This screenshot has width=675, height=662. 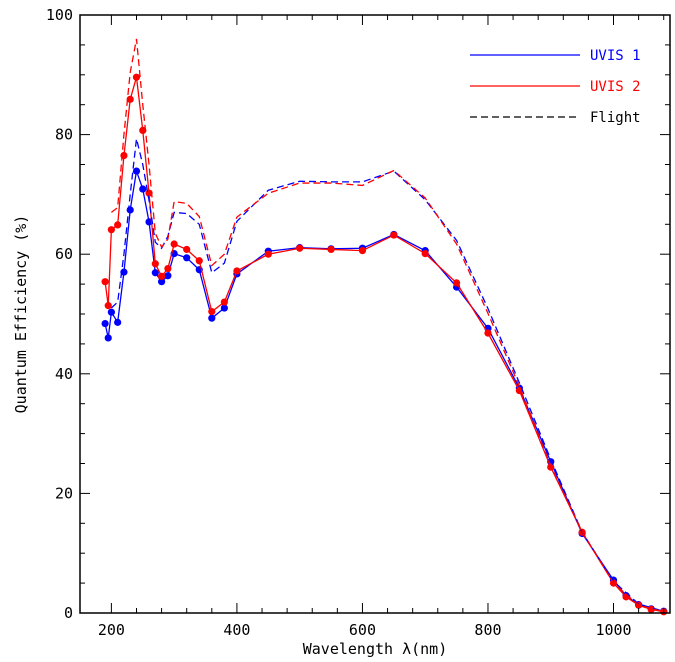 I want to click on x-tick-label: 800, so click(x=487, y=630).